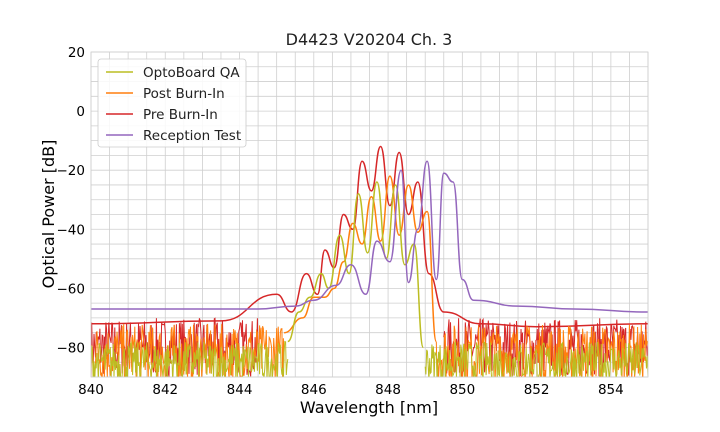  What do you see at coordinates (191, 73) in the screenshot?
I see `legend-label: OptoBoard QA` at bounding box center [191, 73].